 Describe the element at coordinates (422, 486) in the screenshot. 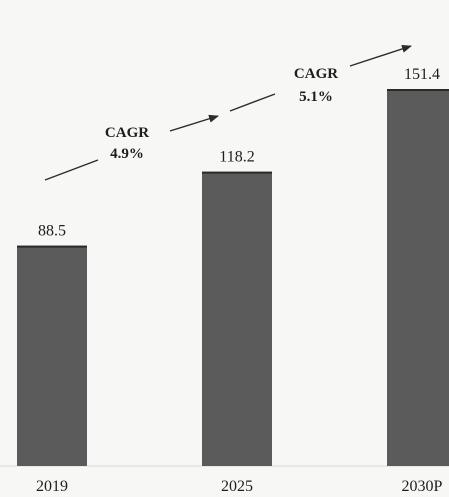

I see `category-label: 2030P` at that location.